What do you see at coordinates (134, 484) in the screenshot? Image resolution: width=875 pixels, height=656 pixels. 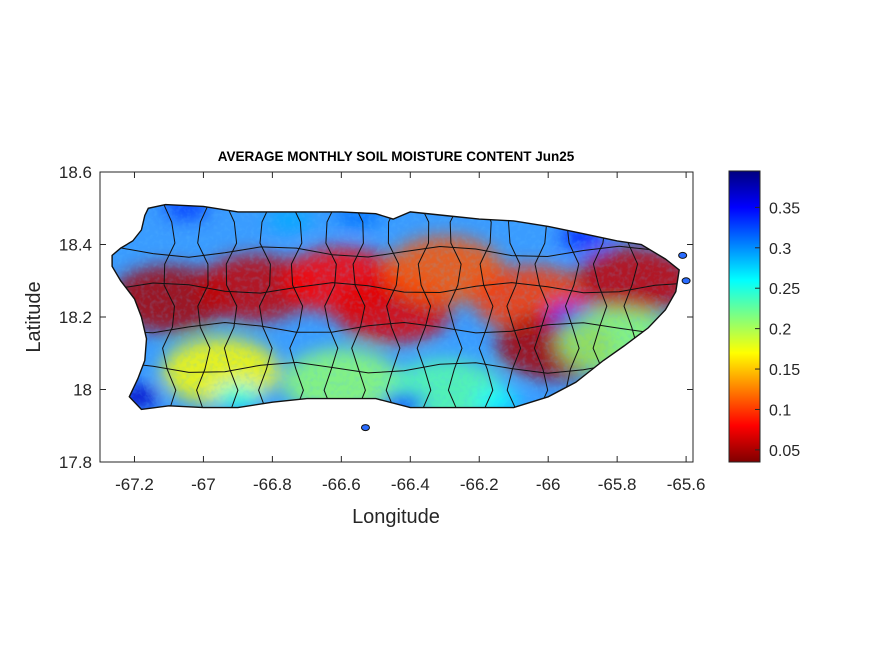 I see `x-tick-label: -67.2` at bounding box center [134, 484].